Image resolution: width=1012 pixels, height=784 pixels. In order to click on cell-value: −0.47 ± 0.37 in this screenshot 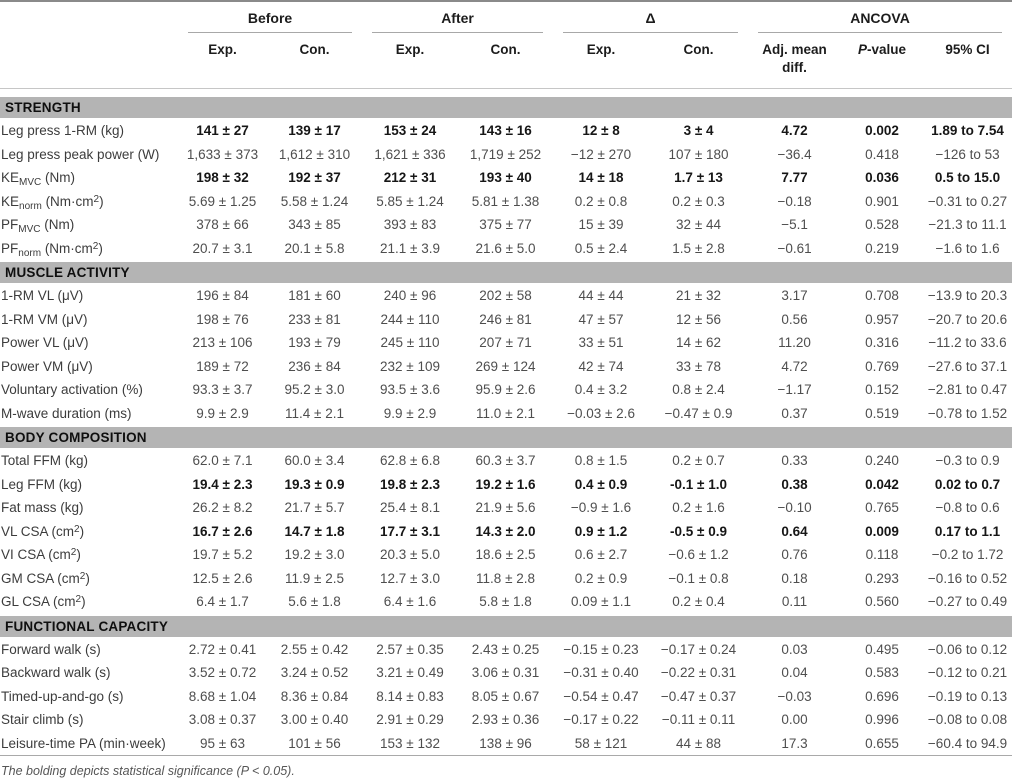, I will do `click(698, 696)`.